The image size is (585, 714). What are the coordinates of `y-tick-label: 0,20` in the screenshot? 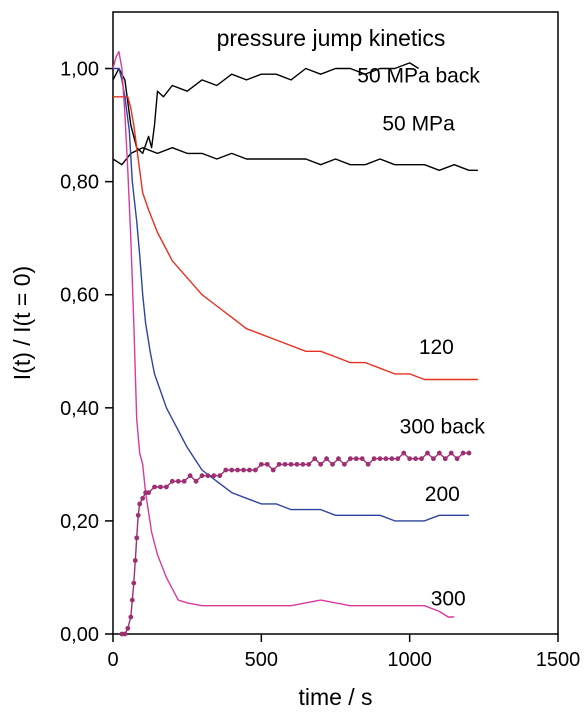 It's located at (79, 522).